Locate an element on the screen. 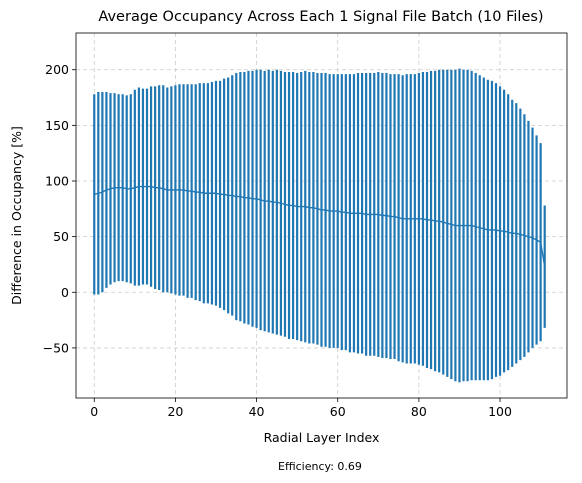 This screenshot has width=582, height=483. mean-line is located at coordinates (320, 226).